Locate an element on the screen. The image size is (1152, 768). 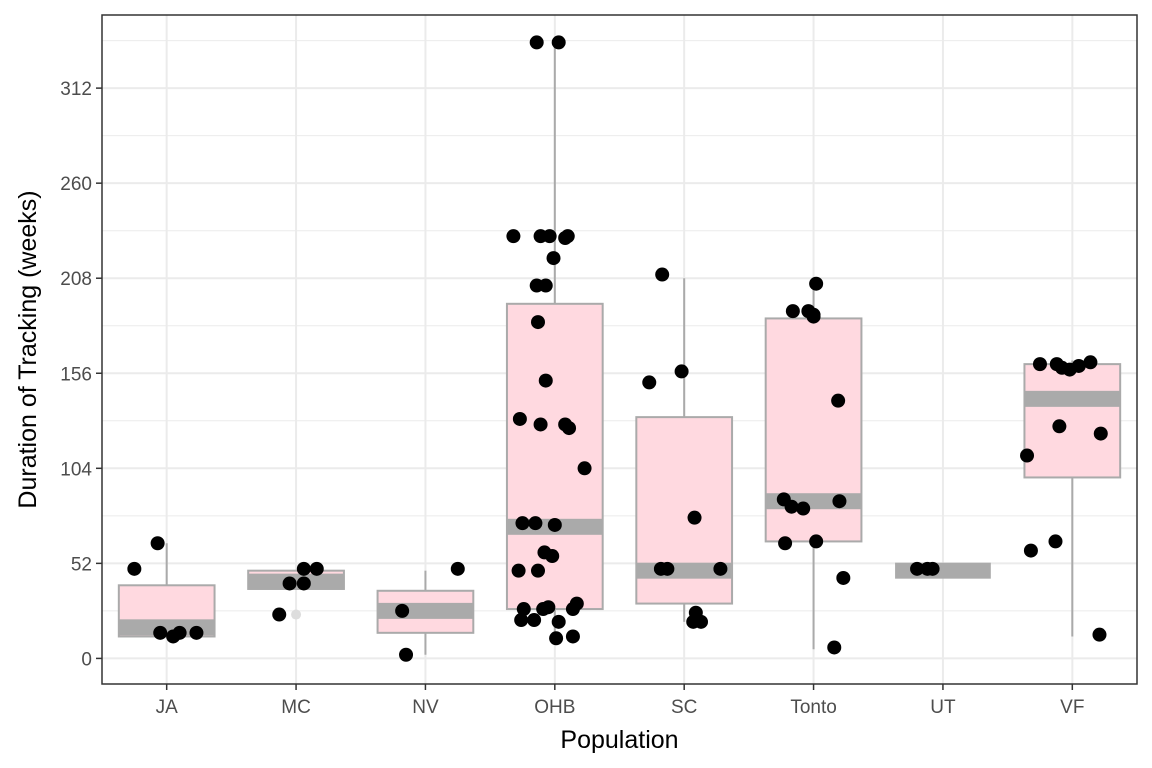
box-mc is located at coordinates (296, 579).